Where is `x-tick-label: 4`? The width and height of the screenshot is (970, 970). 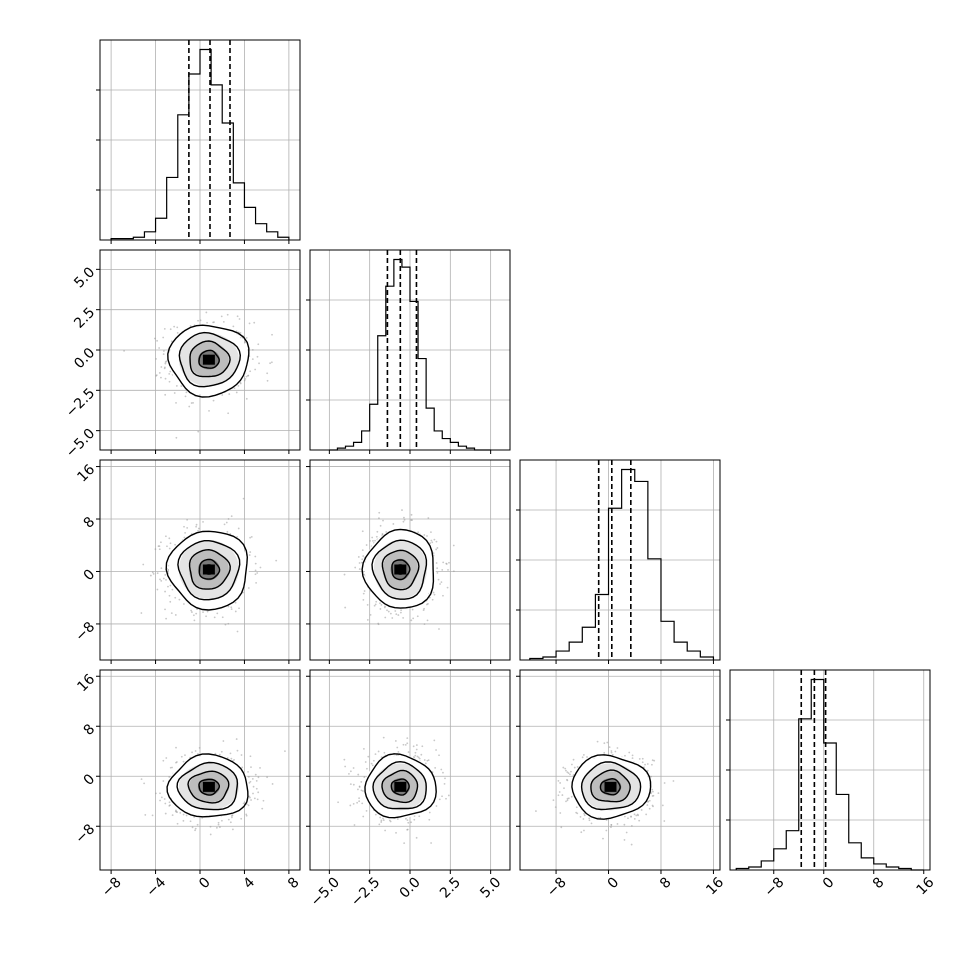 x-tick-label: 4 is located at coordinates (250, 883).